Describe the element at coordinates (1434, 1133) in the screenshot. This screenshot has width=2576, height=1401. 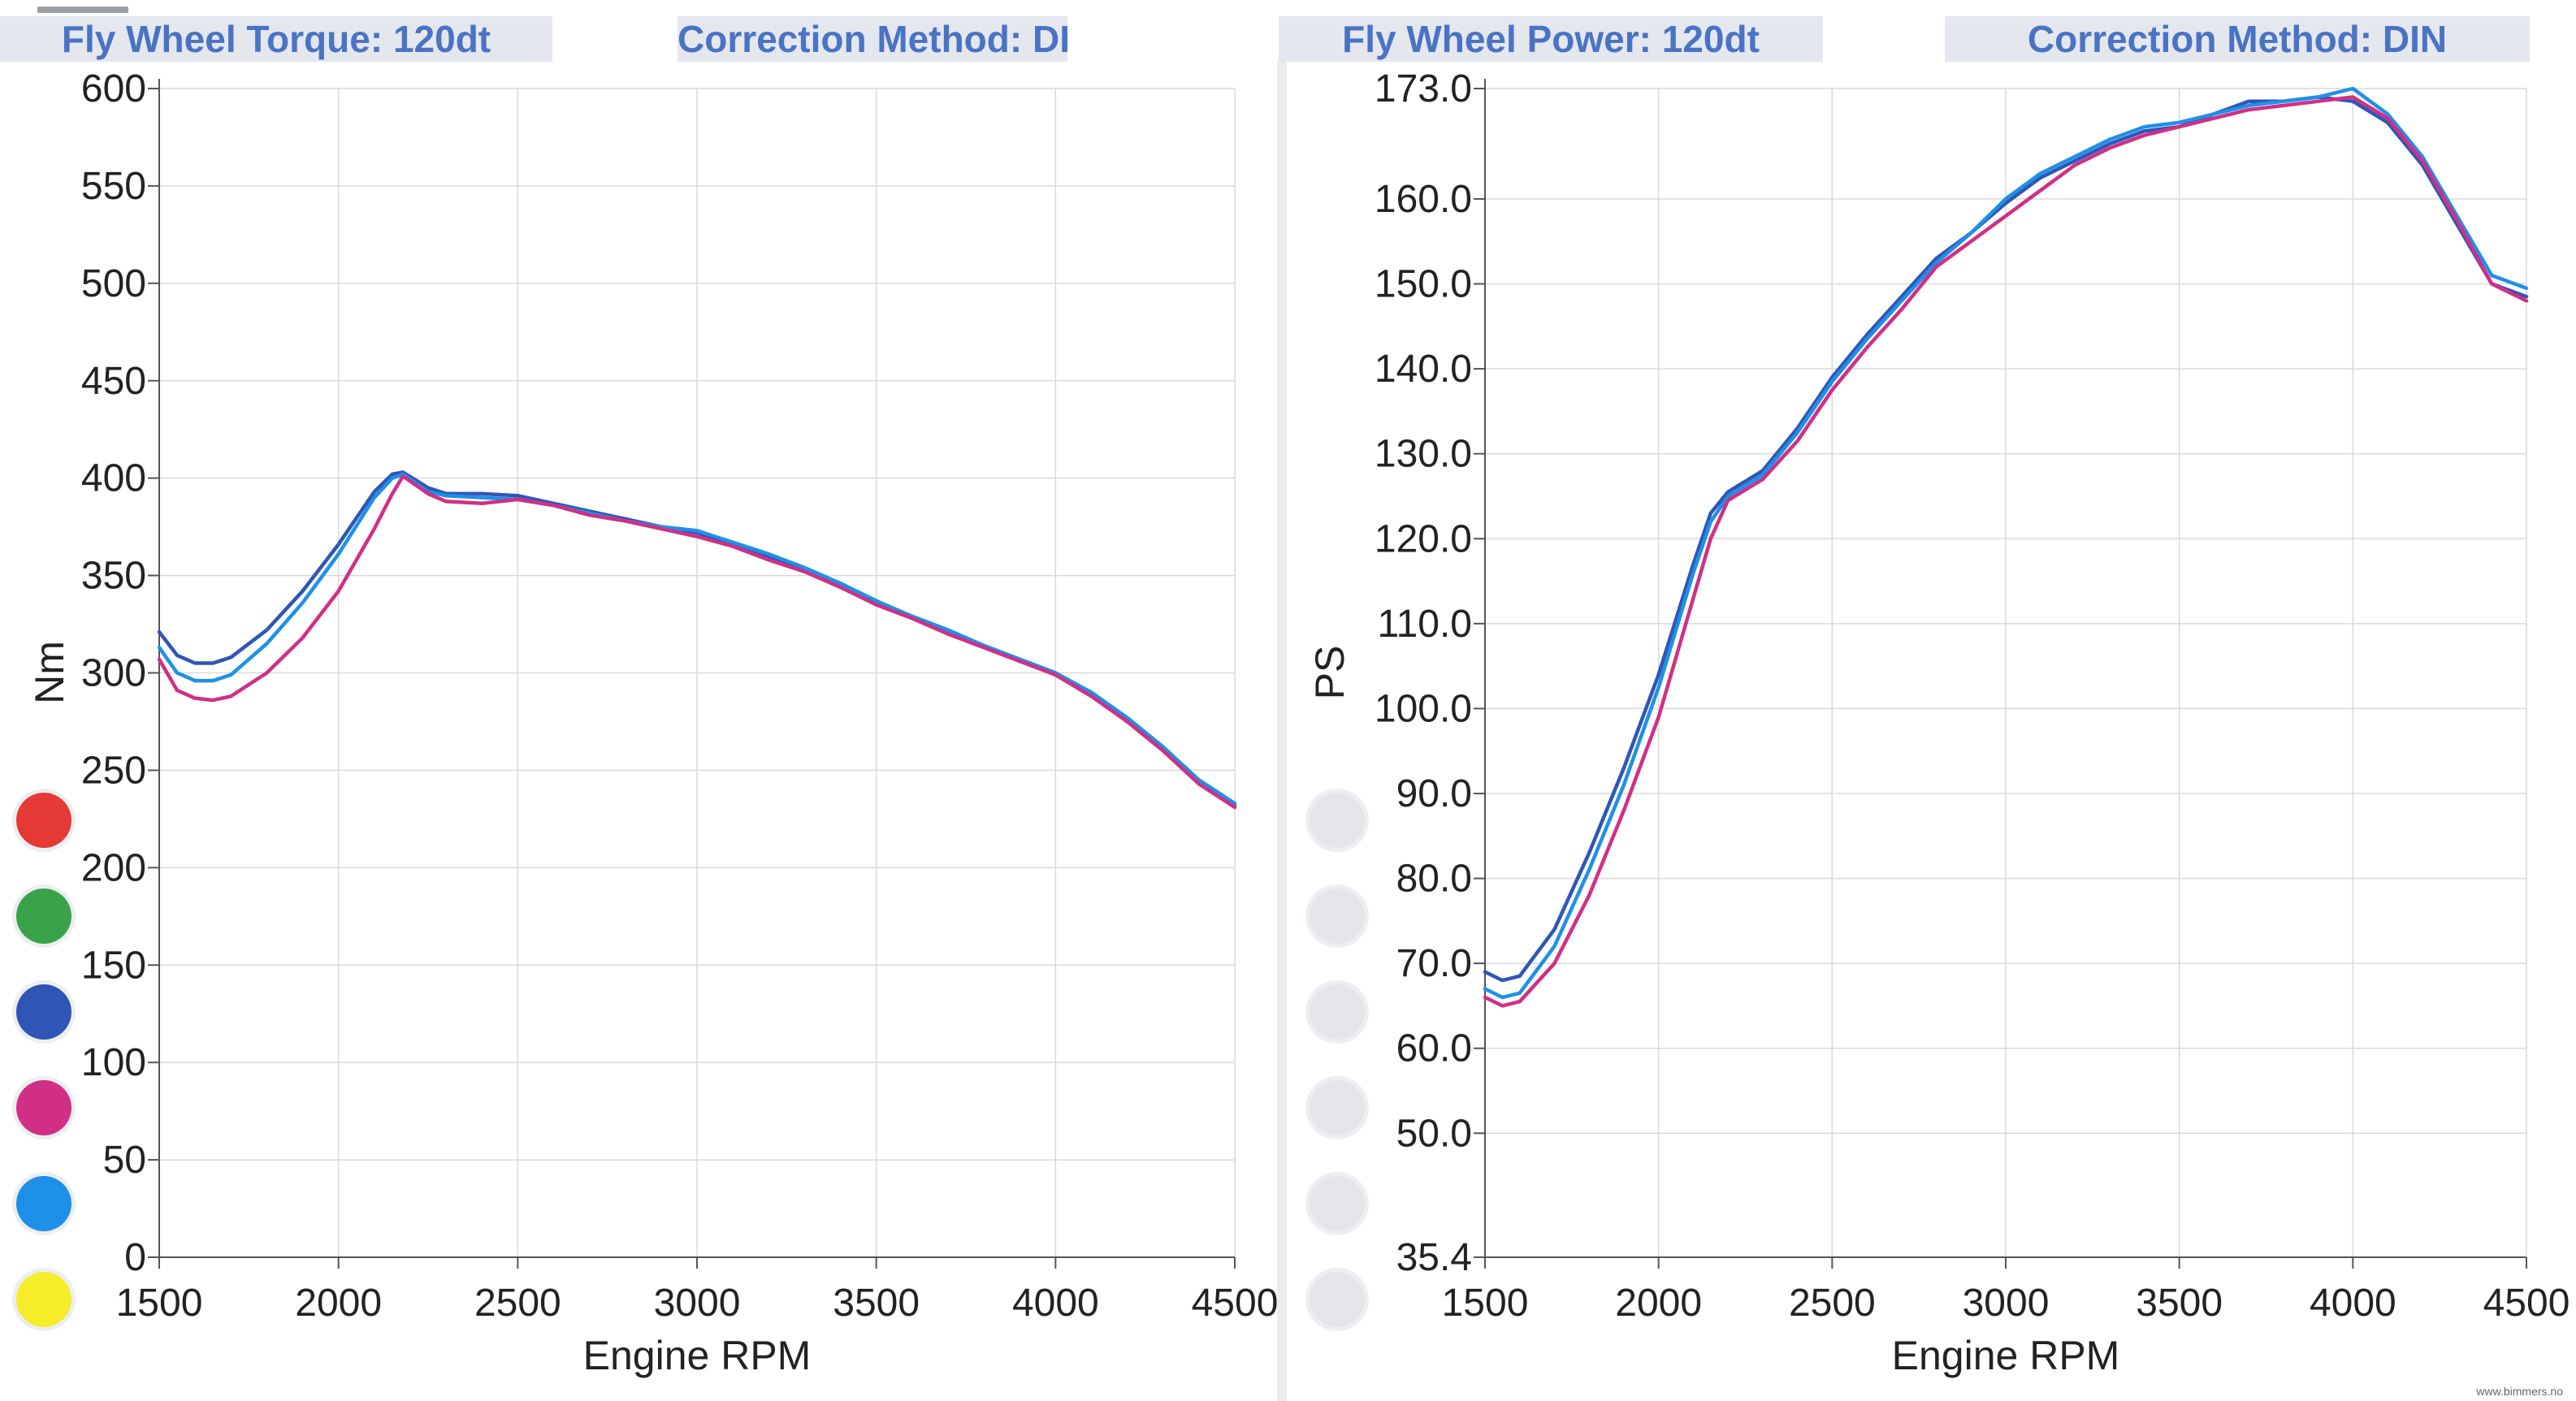
I see `y-tick-label: 50.0` at that location.